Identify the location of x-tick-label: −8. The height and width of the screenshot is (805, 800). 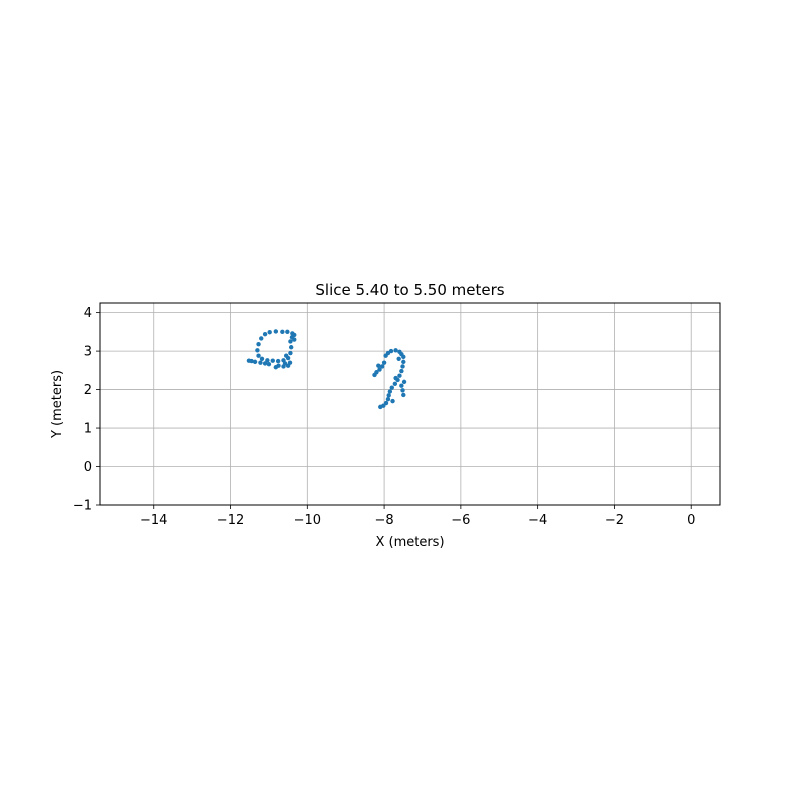
(384, 520).